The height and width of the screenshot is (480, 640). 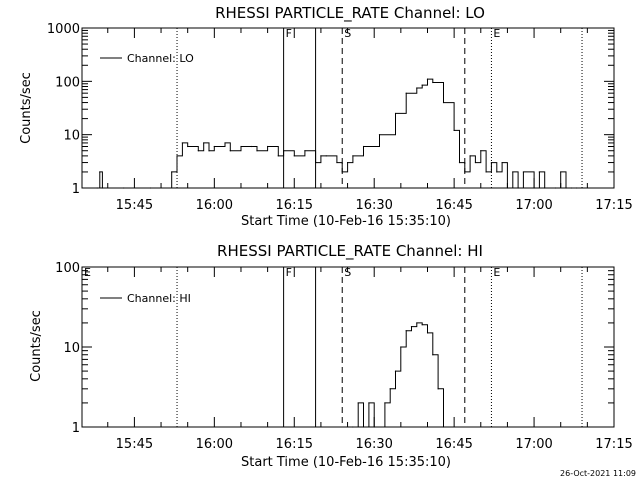 I want to click on legend-label-lo: Channel: LO, so click(x=160, y=58).